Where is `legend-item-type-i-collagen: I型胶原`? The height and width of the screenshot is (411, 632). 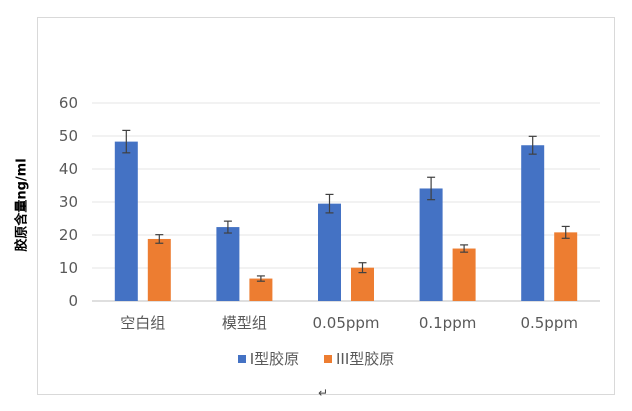
legend-item-type-i-collagen: I型胶原 is located at coordinates (268, 358).